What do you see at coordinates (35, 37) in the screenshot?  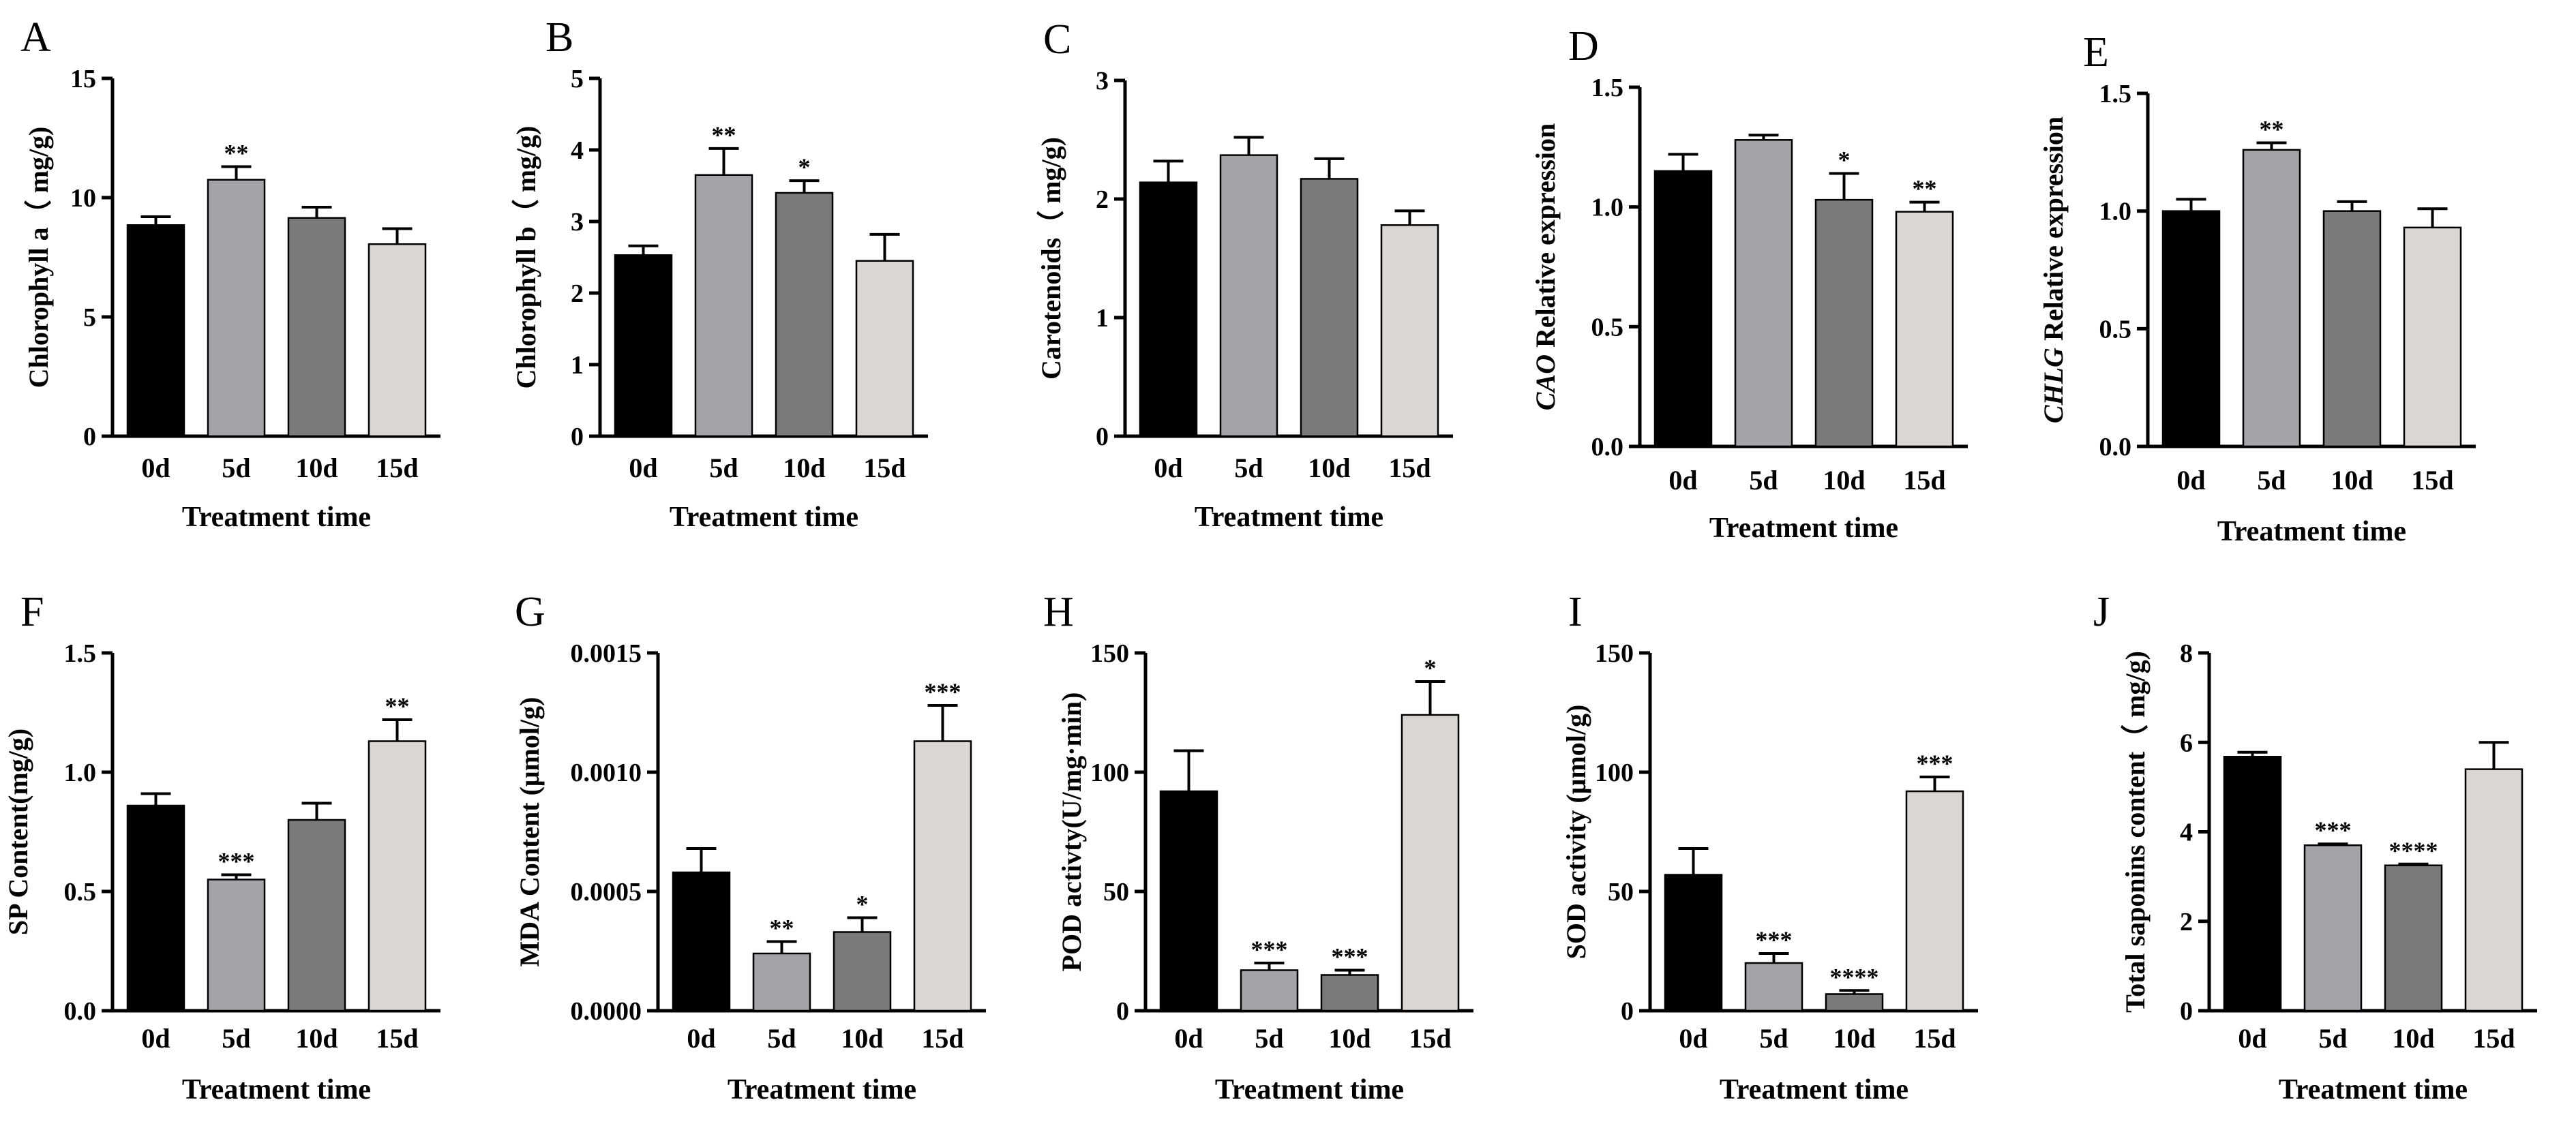 I see `panel-letter: A` at bounding box center [35, 37].